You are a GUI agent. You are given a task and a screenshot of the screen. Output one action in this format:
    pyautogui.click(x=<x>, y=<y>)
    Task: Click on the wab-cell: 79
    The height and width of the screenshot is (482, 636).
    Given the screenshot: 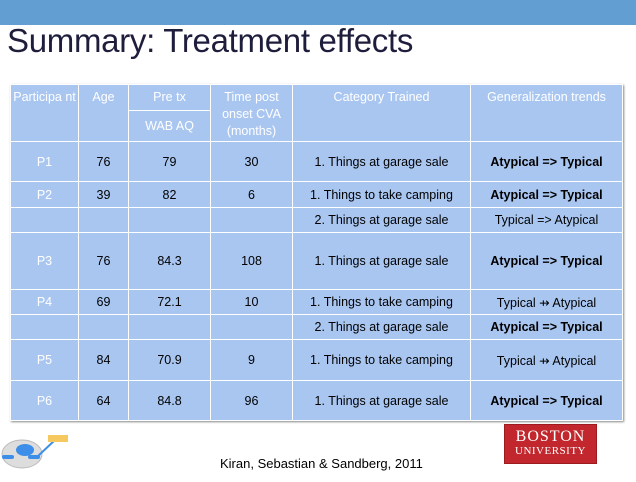 What is the action you would take?
    pyautogui.click(x=169, y=161)
    